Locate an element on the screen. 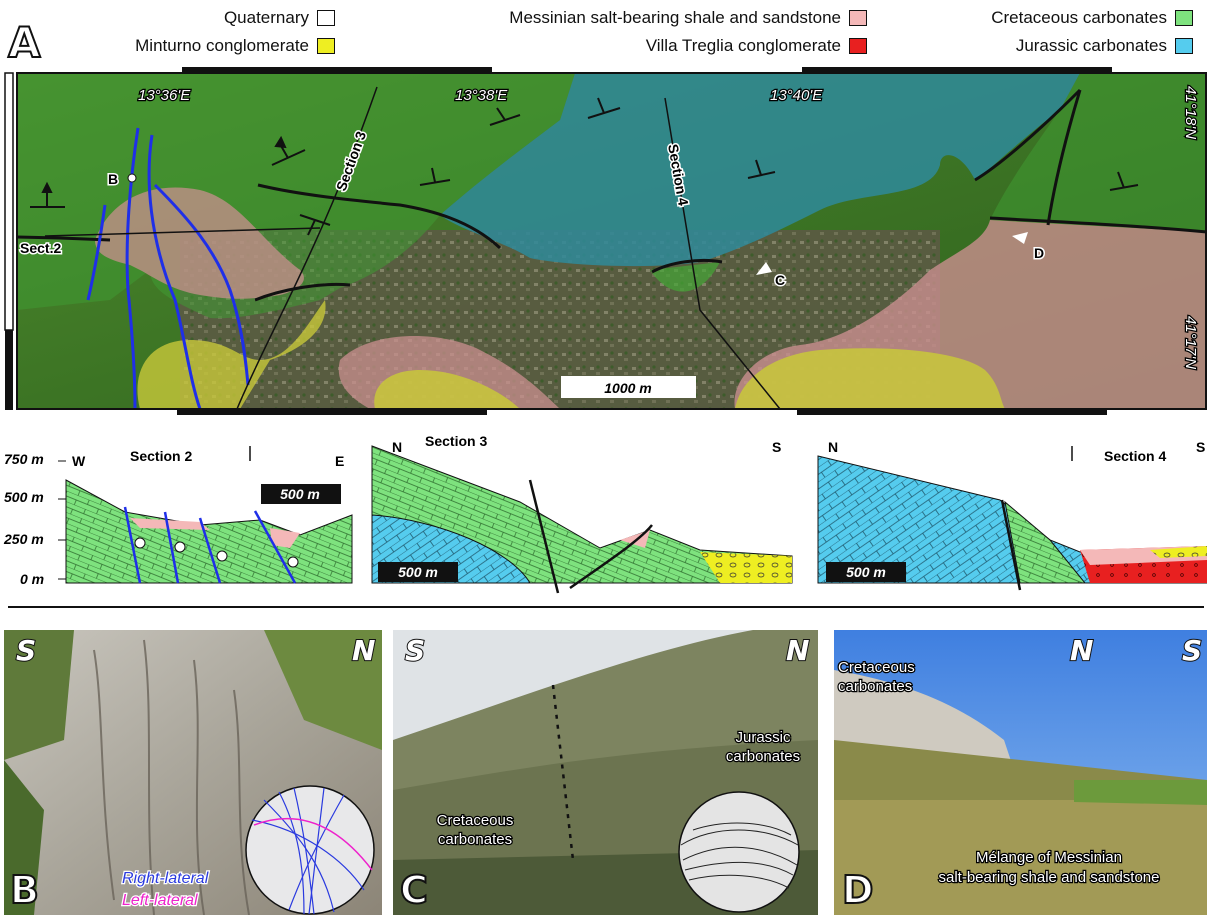 This screenshot has height=915, width=1207. legend-jurassic-label: Jurassic carbonates is located at coordinates (1091, 45).